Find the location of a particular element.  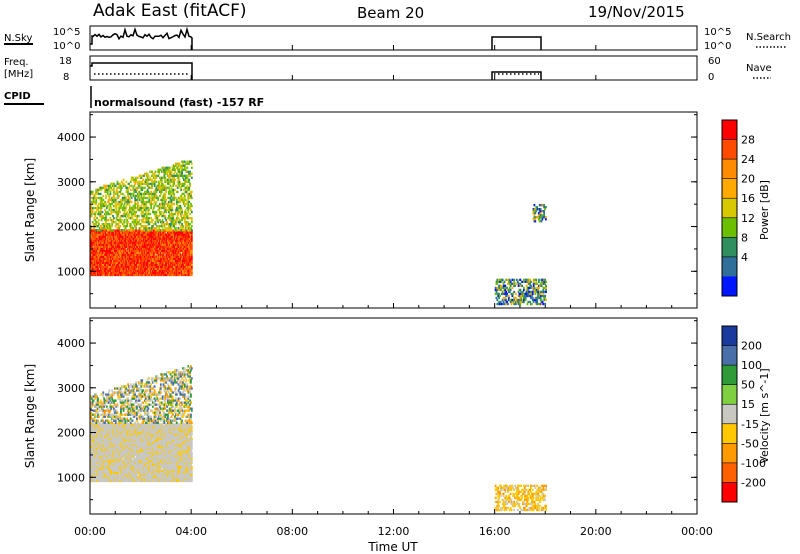

power-colorbar-label: Power [dB] is located at coordinates (764, 210).